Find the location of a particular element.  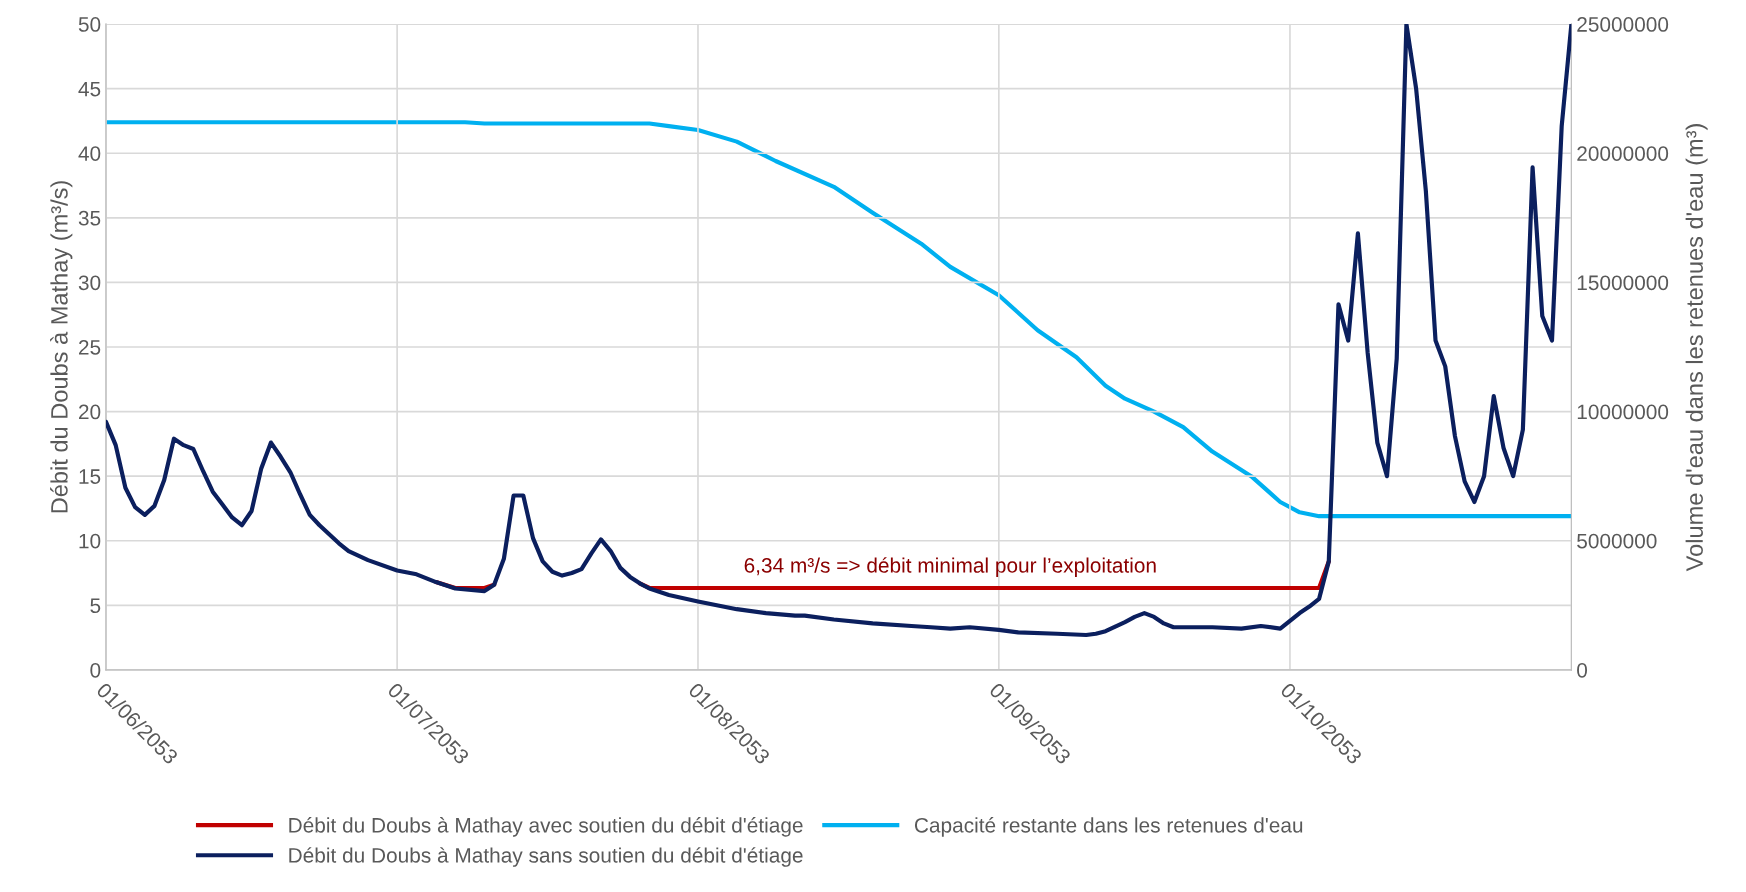

y2-tick-label: 10000000 is located at coordinates (1623, 412).